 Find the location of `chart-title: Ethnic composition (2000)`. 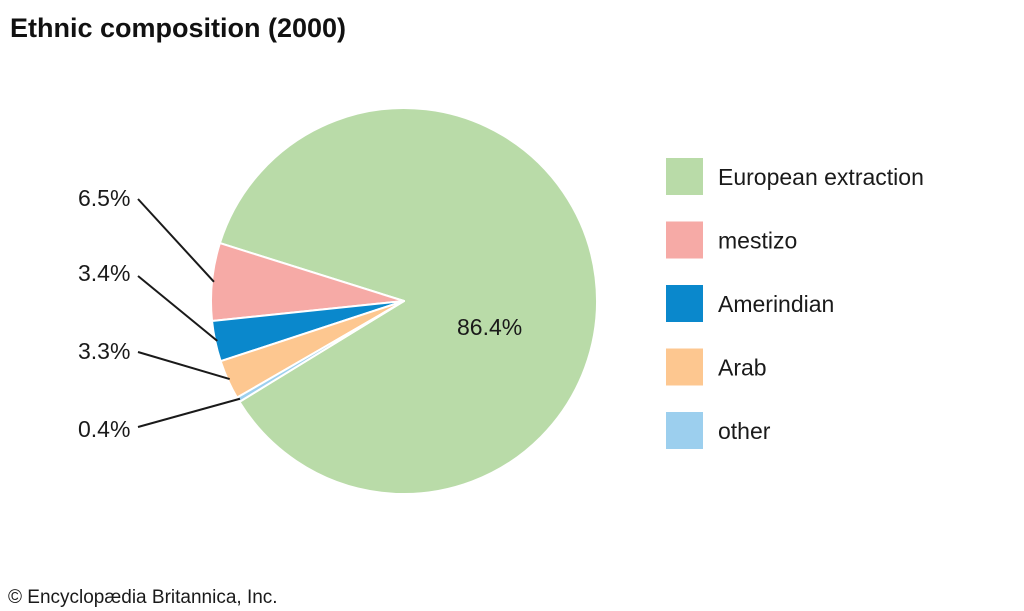

chart-title: Ethnic composition (2000) is located at coordinates (178, 28).